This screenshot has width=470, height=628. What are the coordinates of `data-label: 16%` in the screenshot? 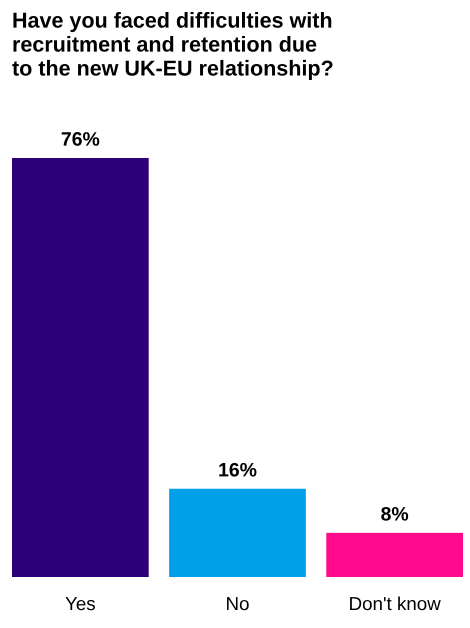 It's located at (237, 469).